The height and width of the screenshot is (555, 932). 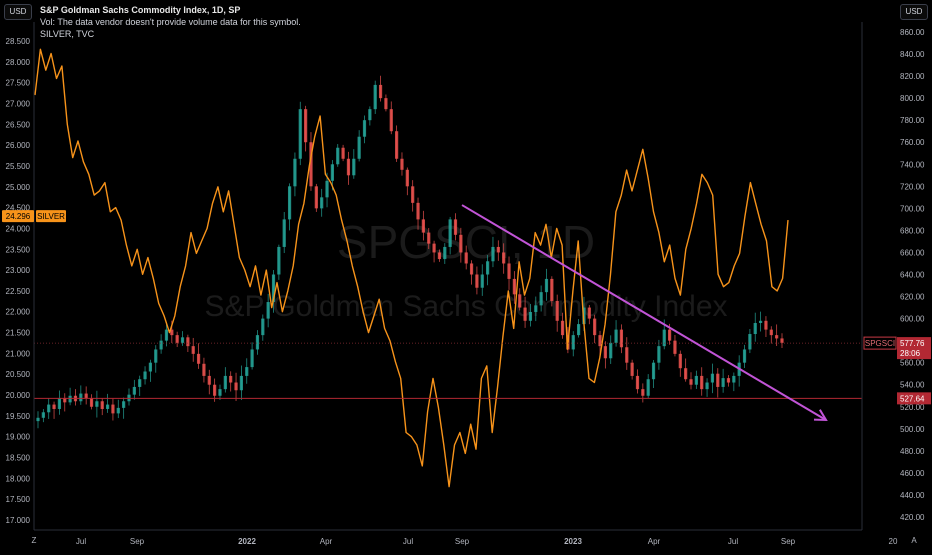 What do you see at coordinates (914, 540) in the screenshot?
I see `auto-scale-button: A` at bounding box center [914, 540].